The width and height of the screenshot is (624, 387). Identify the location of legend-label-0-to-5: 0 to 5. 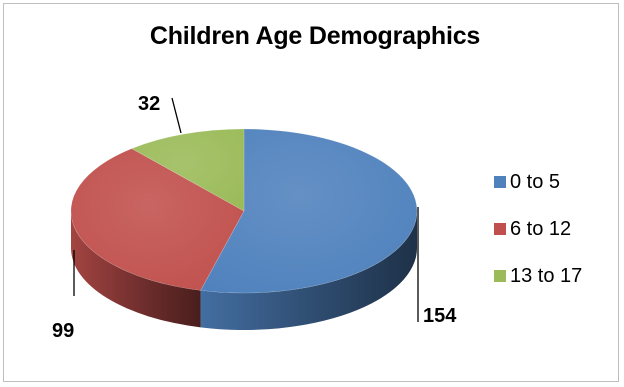
(535, 182).